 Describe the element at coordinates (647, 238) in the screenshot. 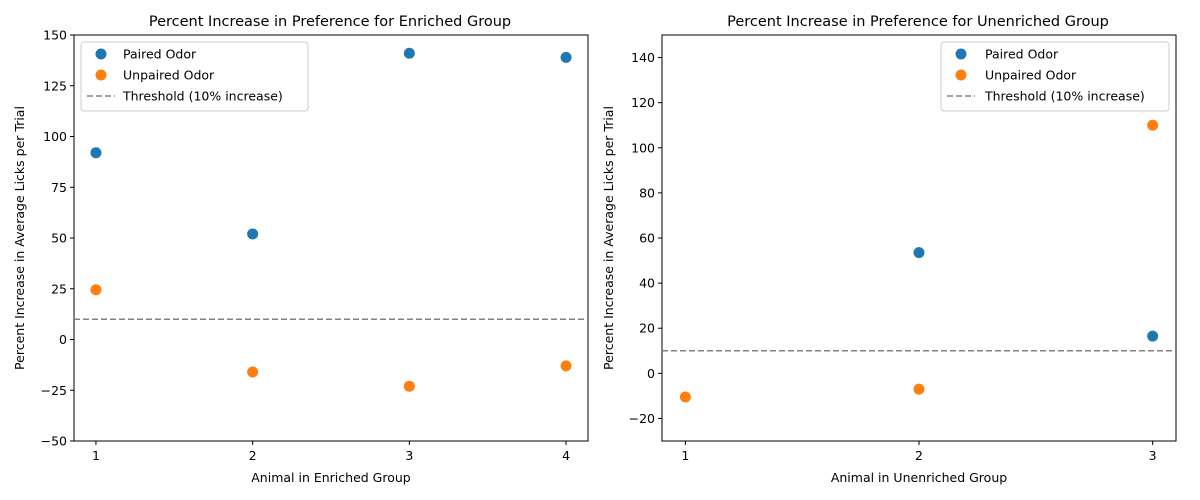

I see `y-tick-label: 60` at that location.